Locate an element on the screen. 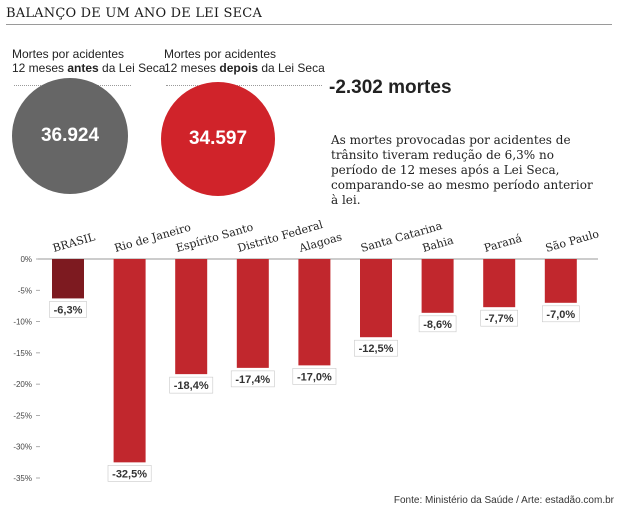 This screenshot has height=523, width=620. title-divider is located at coordinates (309, 24).